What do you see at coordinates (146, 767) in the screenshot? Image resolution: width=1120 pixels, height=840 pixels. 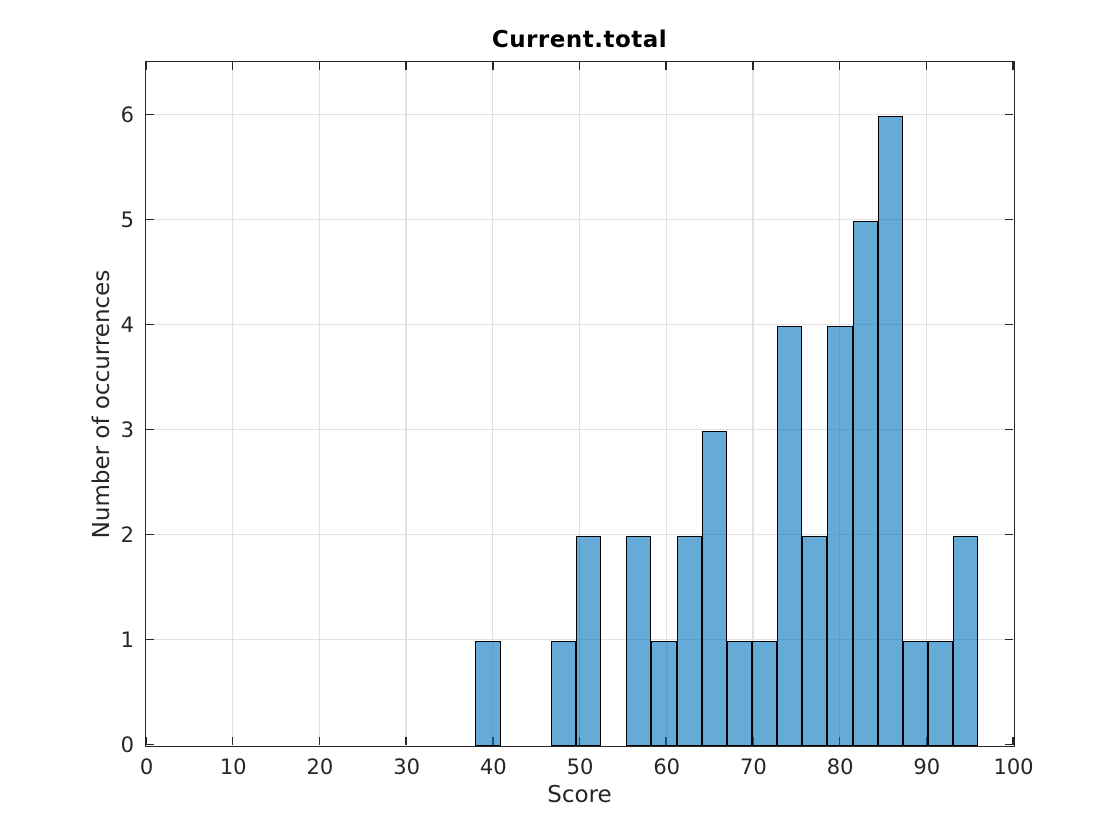 I see `x-tick-label: 0` at bounding box center [146, 767].